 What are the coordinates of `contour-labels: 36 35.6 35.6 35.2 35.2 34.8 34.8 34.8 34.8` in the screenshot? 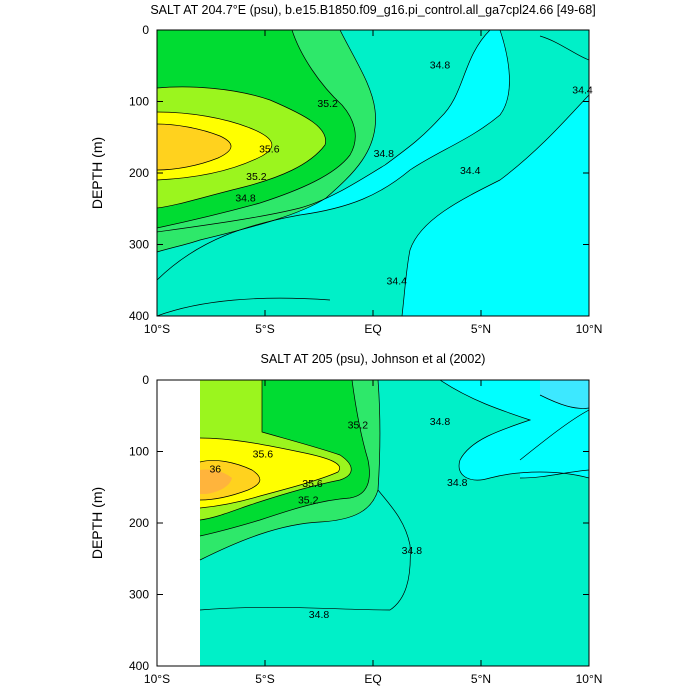 It's located at (338, 518).